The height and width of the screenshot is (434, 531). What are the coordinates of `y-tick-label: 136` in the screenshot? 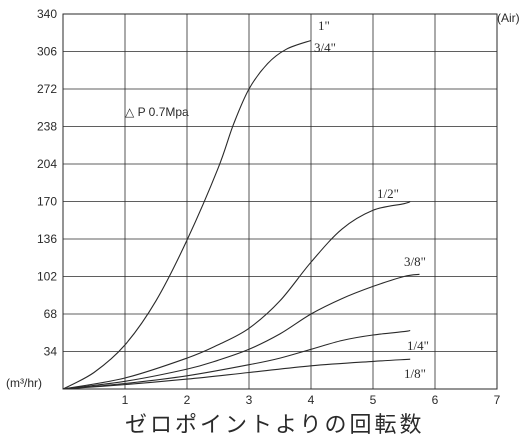 It's located at (47, 239).